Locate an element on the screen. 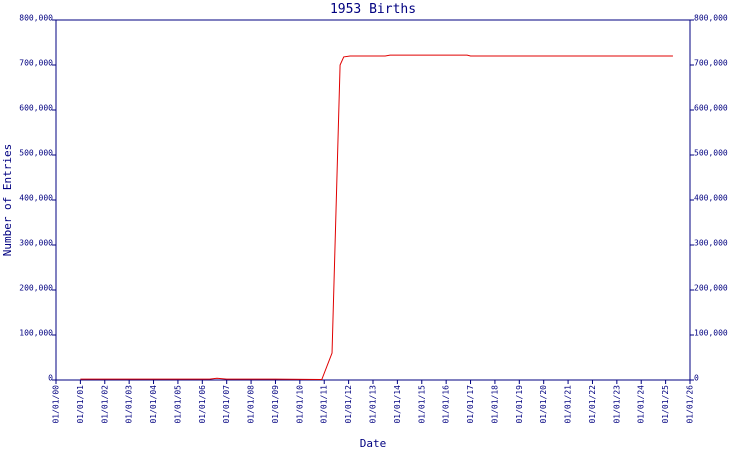 The width and height of the screenshot is (750, 450). x-tick-label: 01/01/10 is located at coordinates (299, 404).